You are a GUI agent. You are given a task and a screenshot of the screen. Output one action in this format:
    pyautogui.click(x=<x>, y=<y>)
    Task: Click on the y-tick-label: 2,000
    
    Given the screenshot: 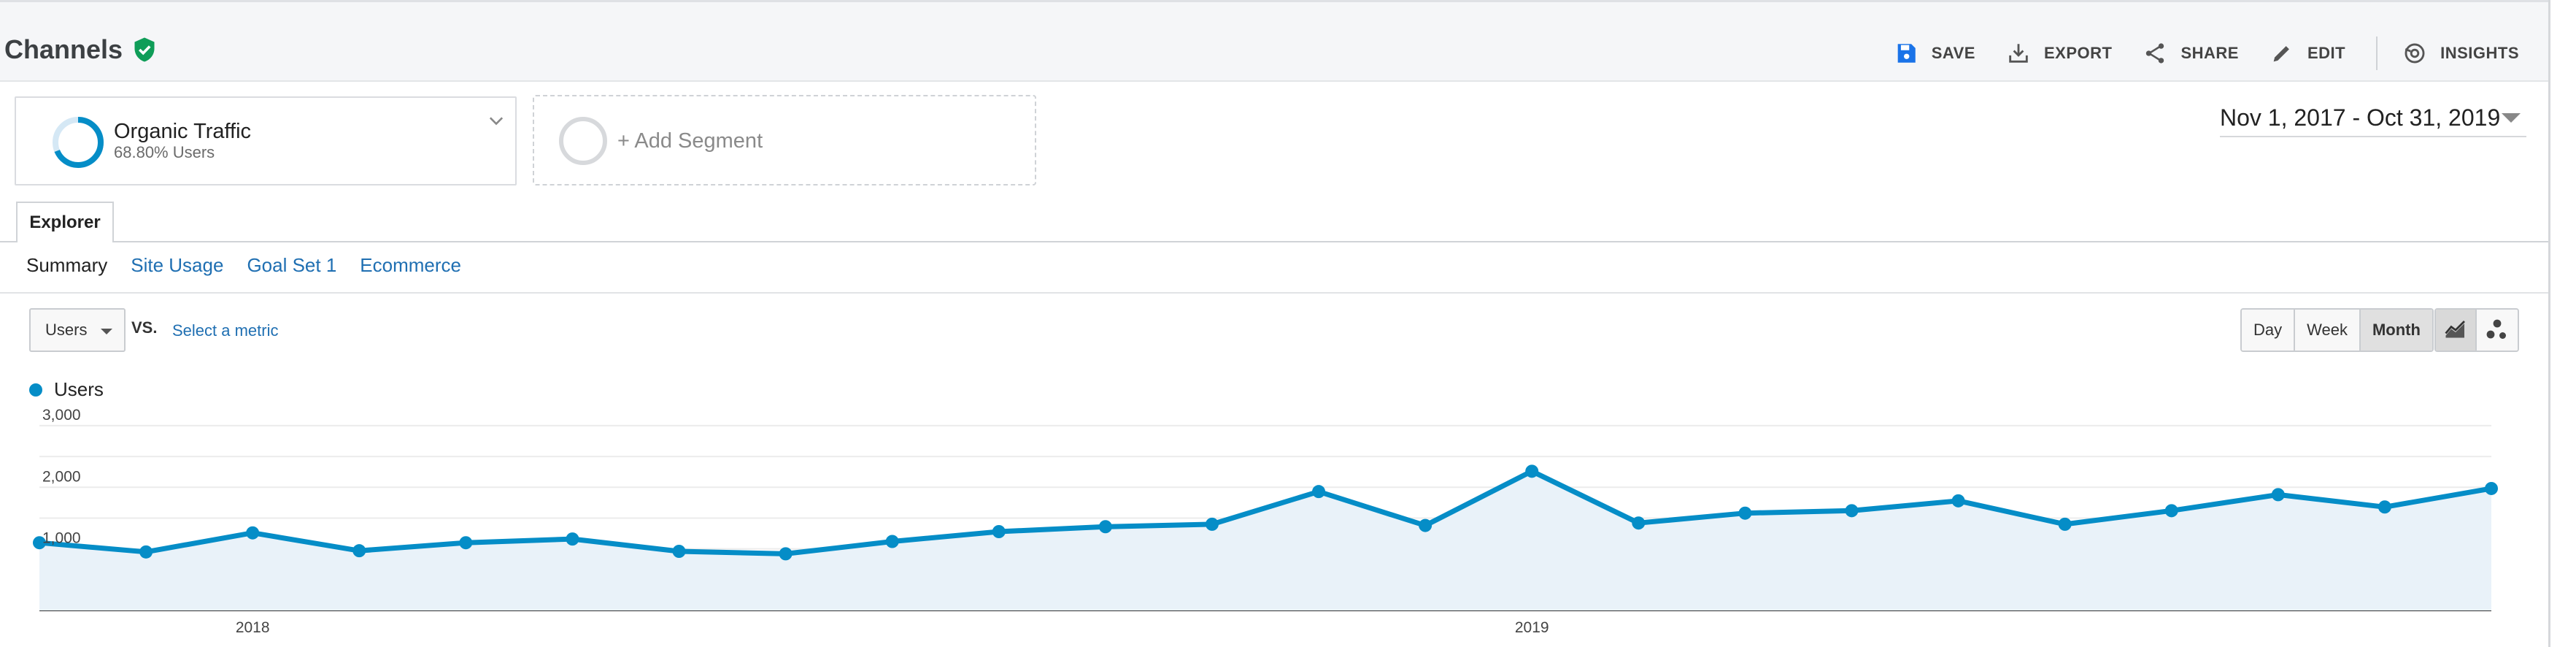 What is the action you would take?
    pyautogui.click(x=61, y=477)
    